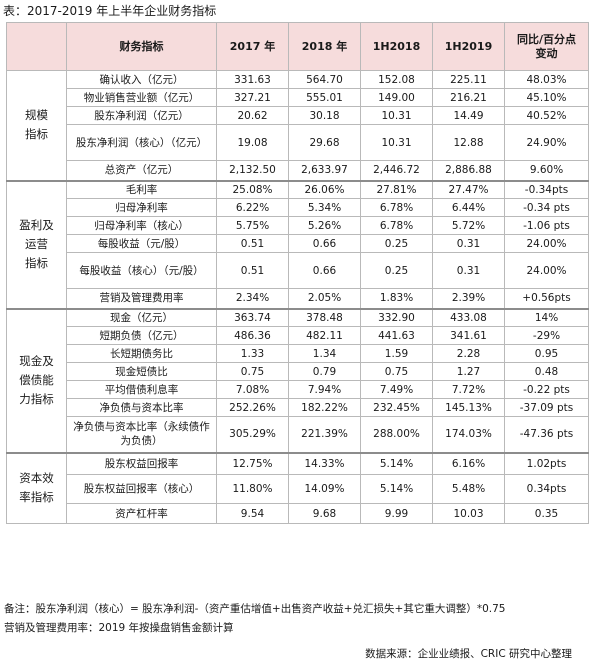 Image resolution: width=594 pixels, height=671 pixels. Describe the element at coordinates (468, 434) in the screenshot. I see `value-1h2019: 174.03%` at that location.